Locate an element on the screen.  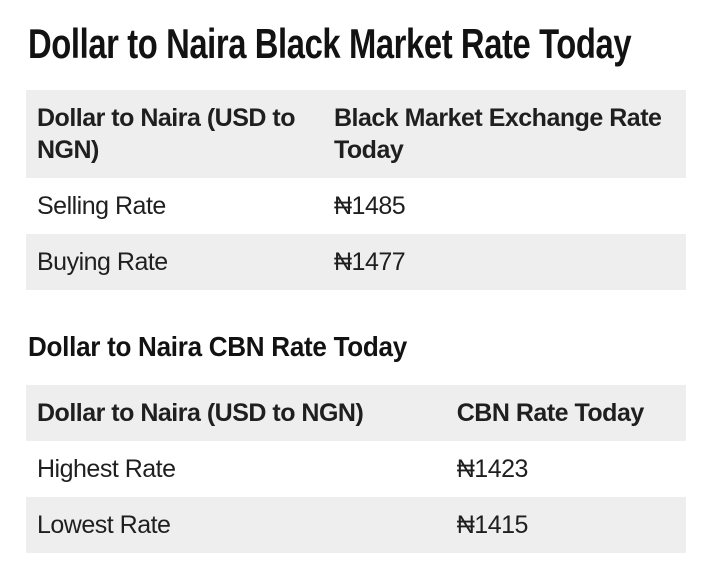
table-row: Buying Rate ₦1477 is located at coordinates (356, 262).